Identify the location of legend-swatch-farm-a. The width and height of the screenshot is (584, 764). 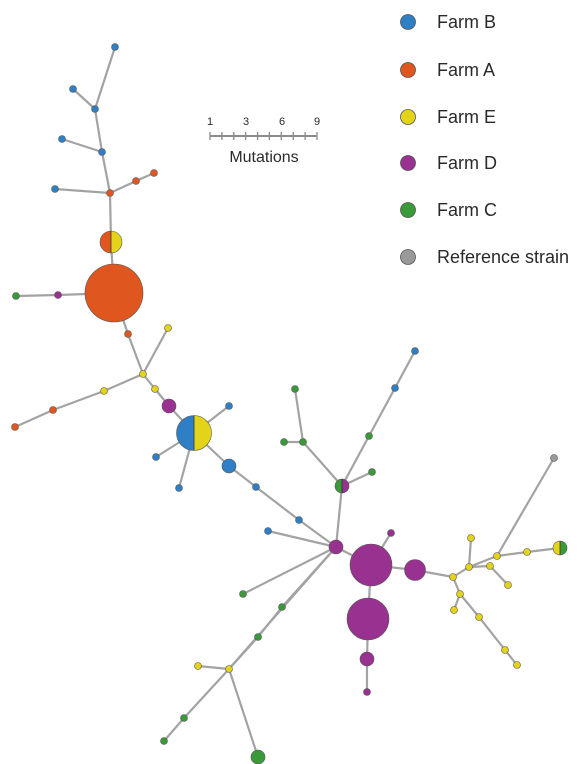
(408, 70).